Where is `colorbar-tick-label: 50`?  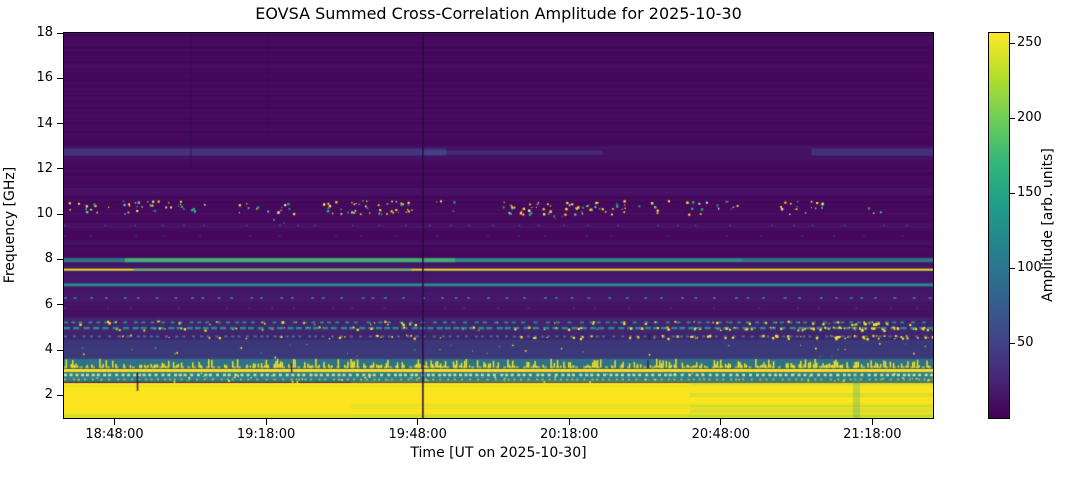 colorbar-tick-label: 50 is located at coordinates (1025, 343).